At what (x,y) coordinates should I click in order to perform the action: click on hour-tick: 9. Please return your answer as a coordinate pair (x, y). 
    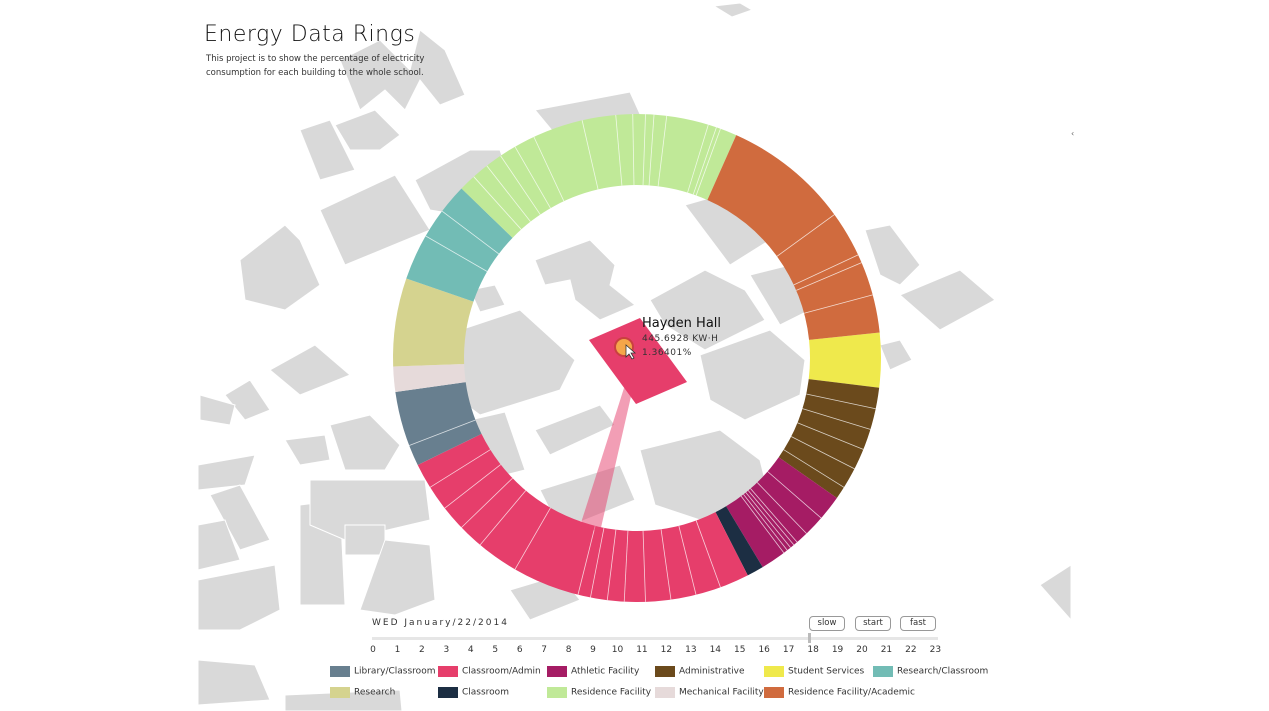
    Looking at the image, I should click on (593, 650).